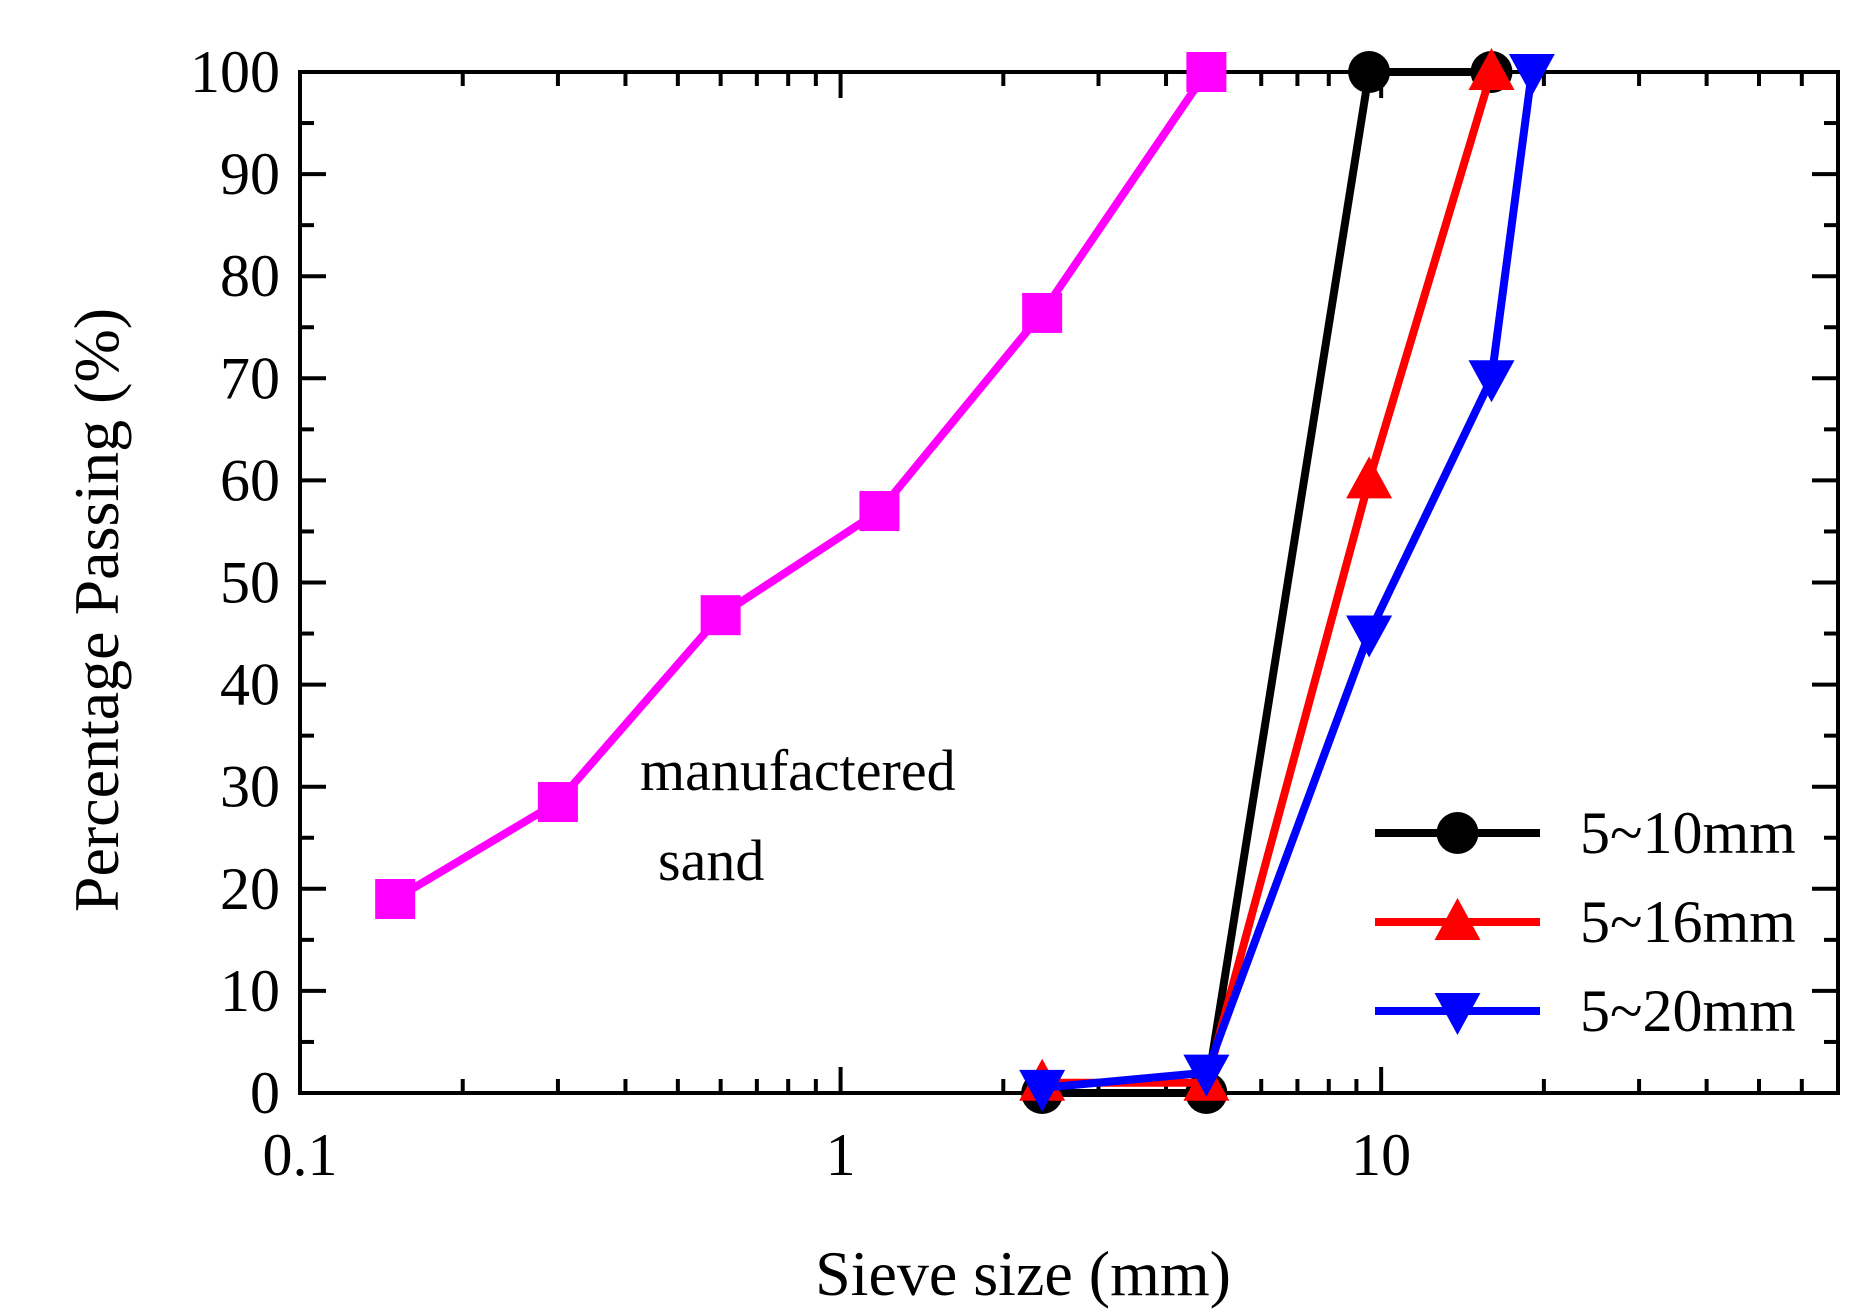 Image resolution: width=1870 pixels, height=1312 pixels. I want to click on annotation-sand: sand, so click(711, 860).